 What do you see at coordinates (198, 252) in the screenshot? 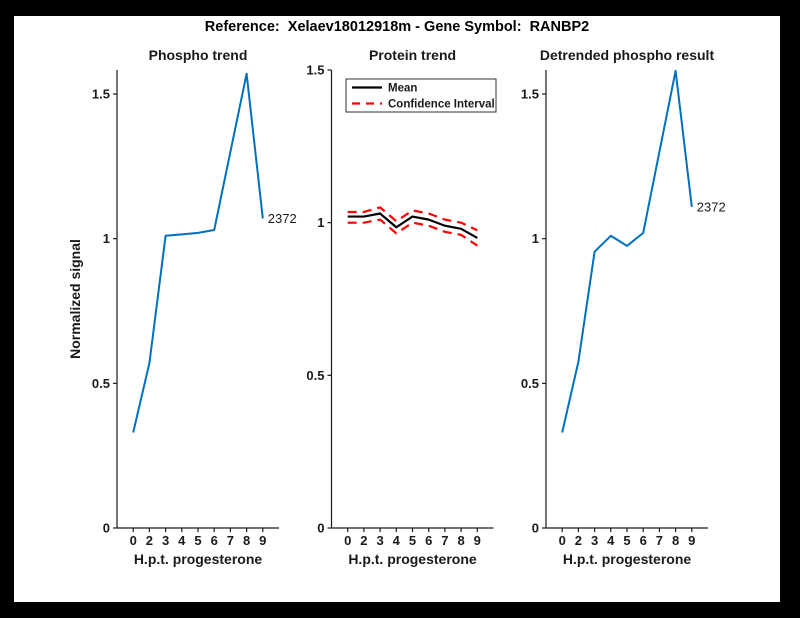
I see `data-line-phospho-signal` at bounding box center [198, 252].